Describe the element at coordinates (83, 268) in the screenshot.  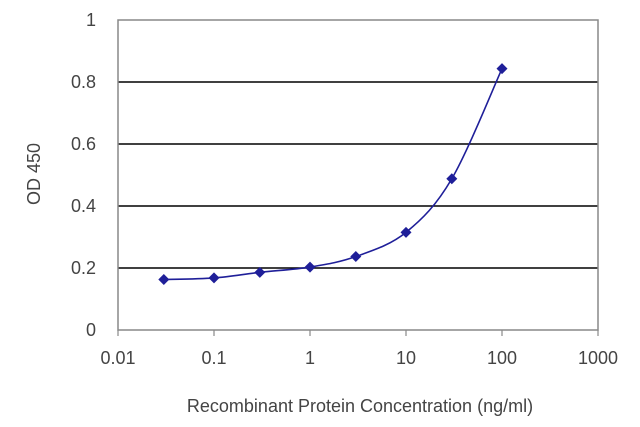
I see `y-tick-label: 0.2` at that location.